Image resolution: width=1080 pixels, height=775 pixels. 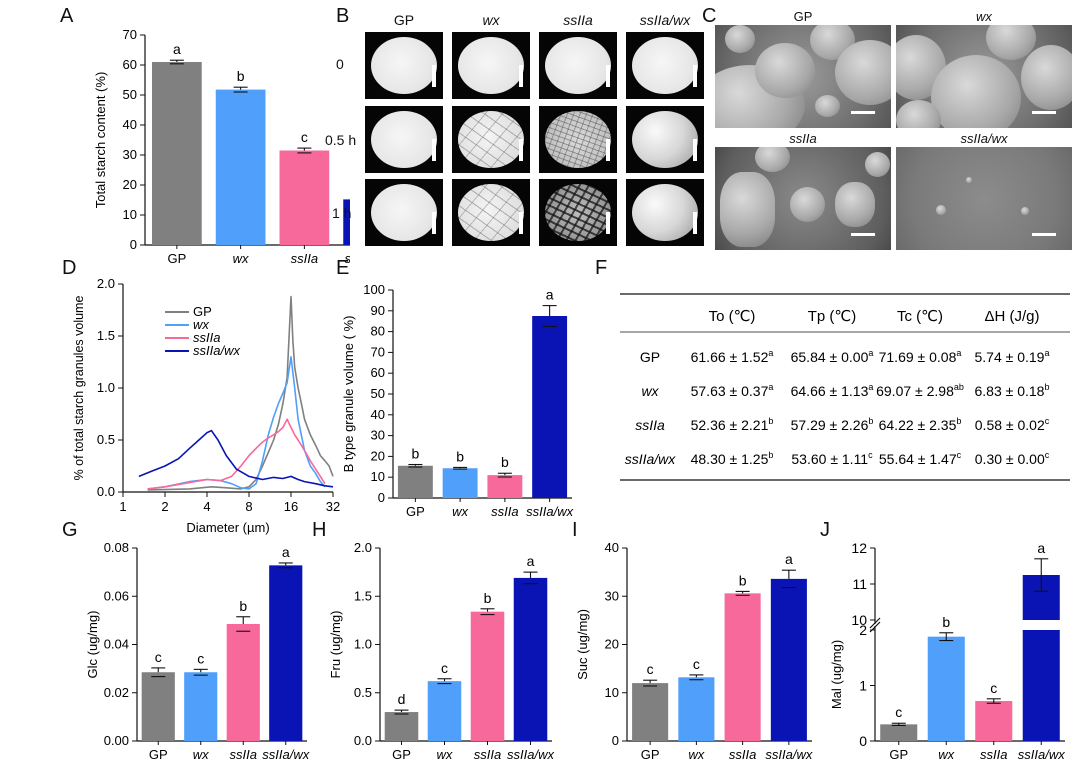 I want to click on y-axis-label: Suc (ug/mg), so click(x=582, y=644).